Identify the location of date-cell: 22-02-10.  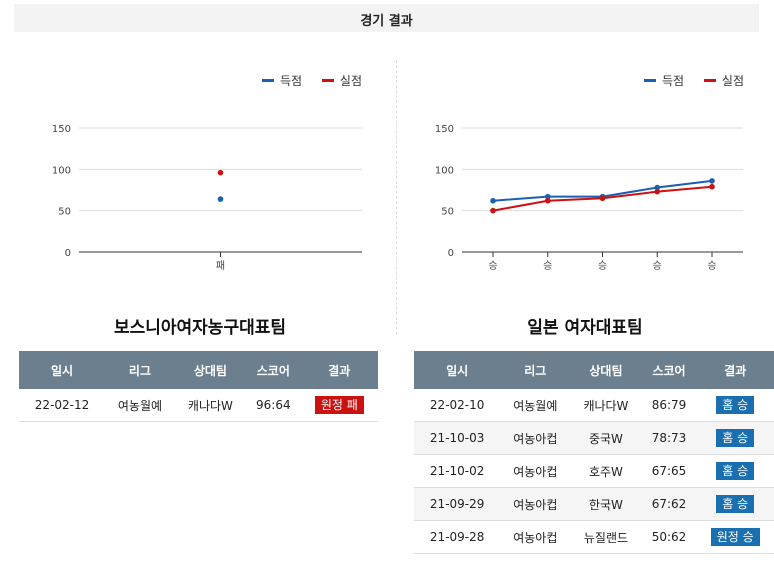
(457, 405).